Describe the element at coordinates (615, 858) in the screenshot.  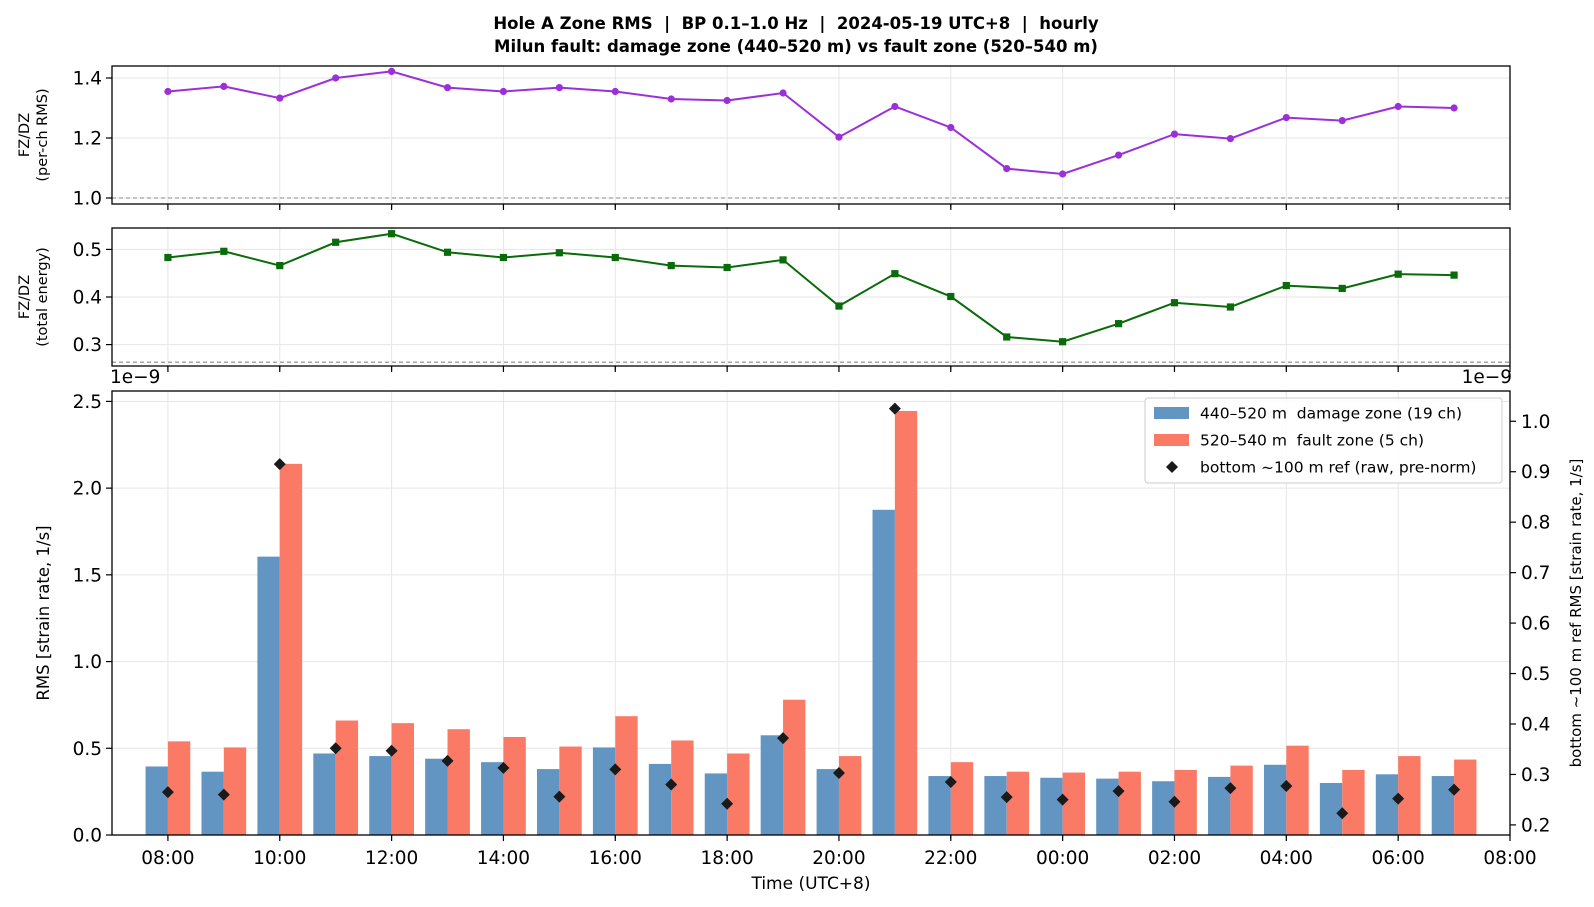
I see `x-tick-label: 16:00` at that location.